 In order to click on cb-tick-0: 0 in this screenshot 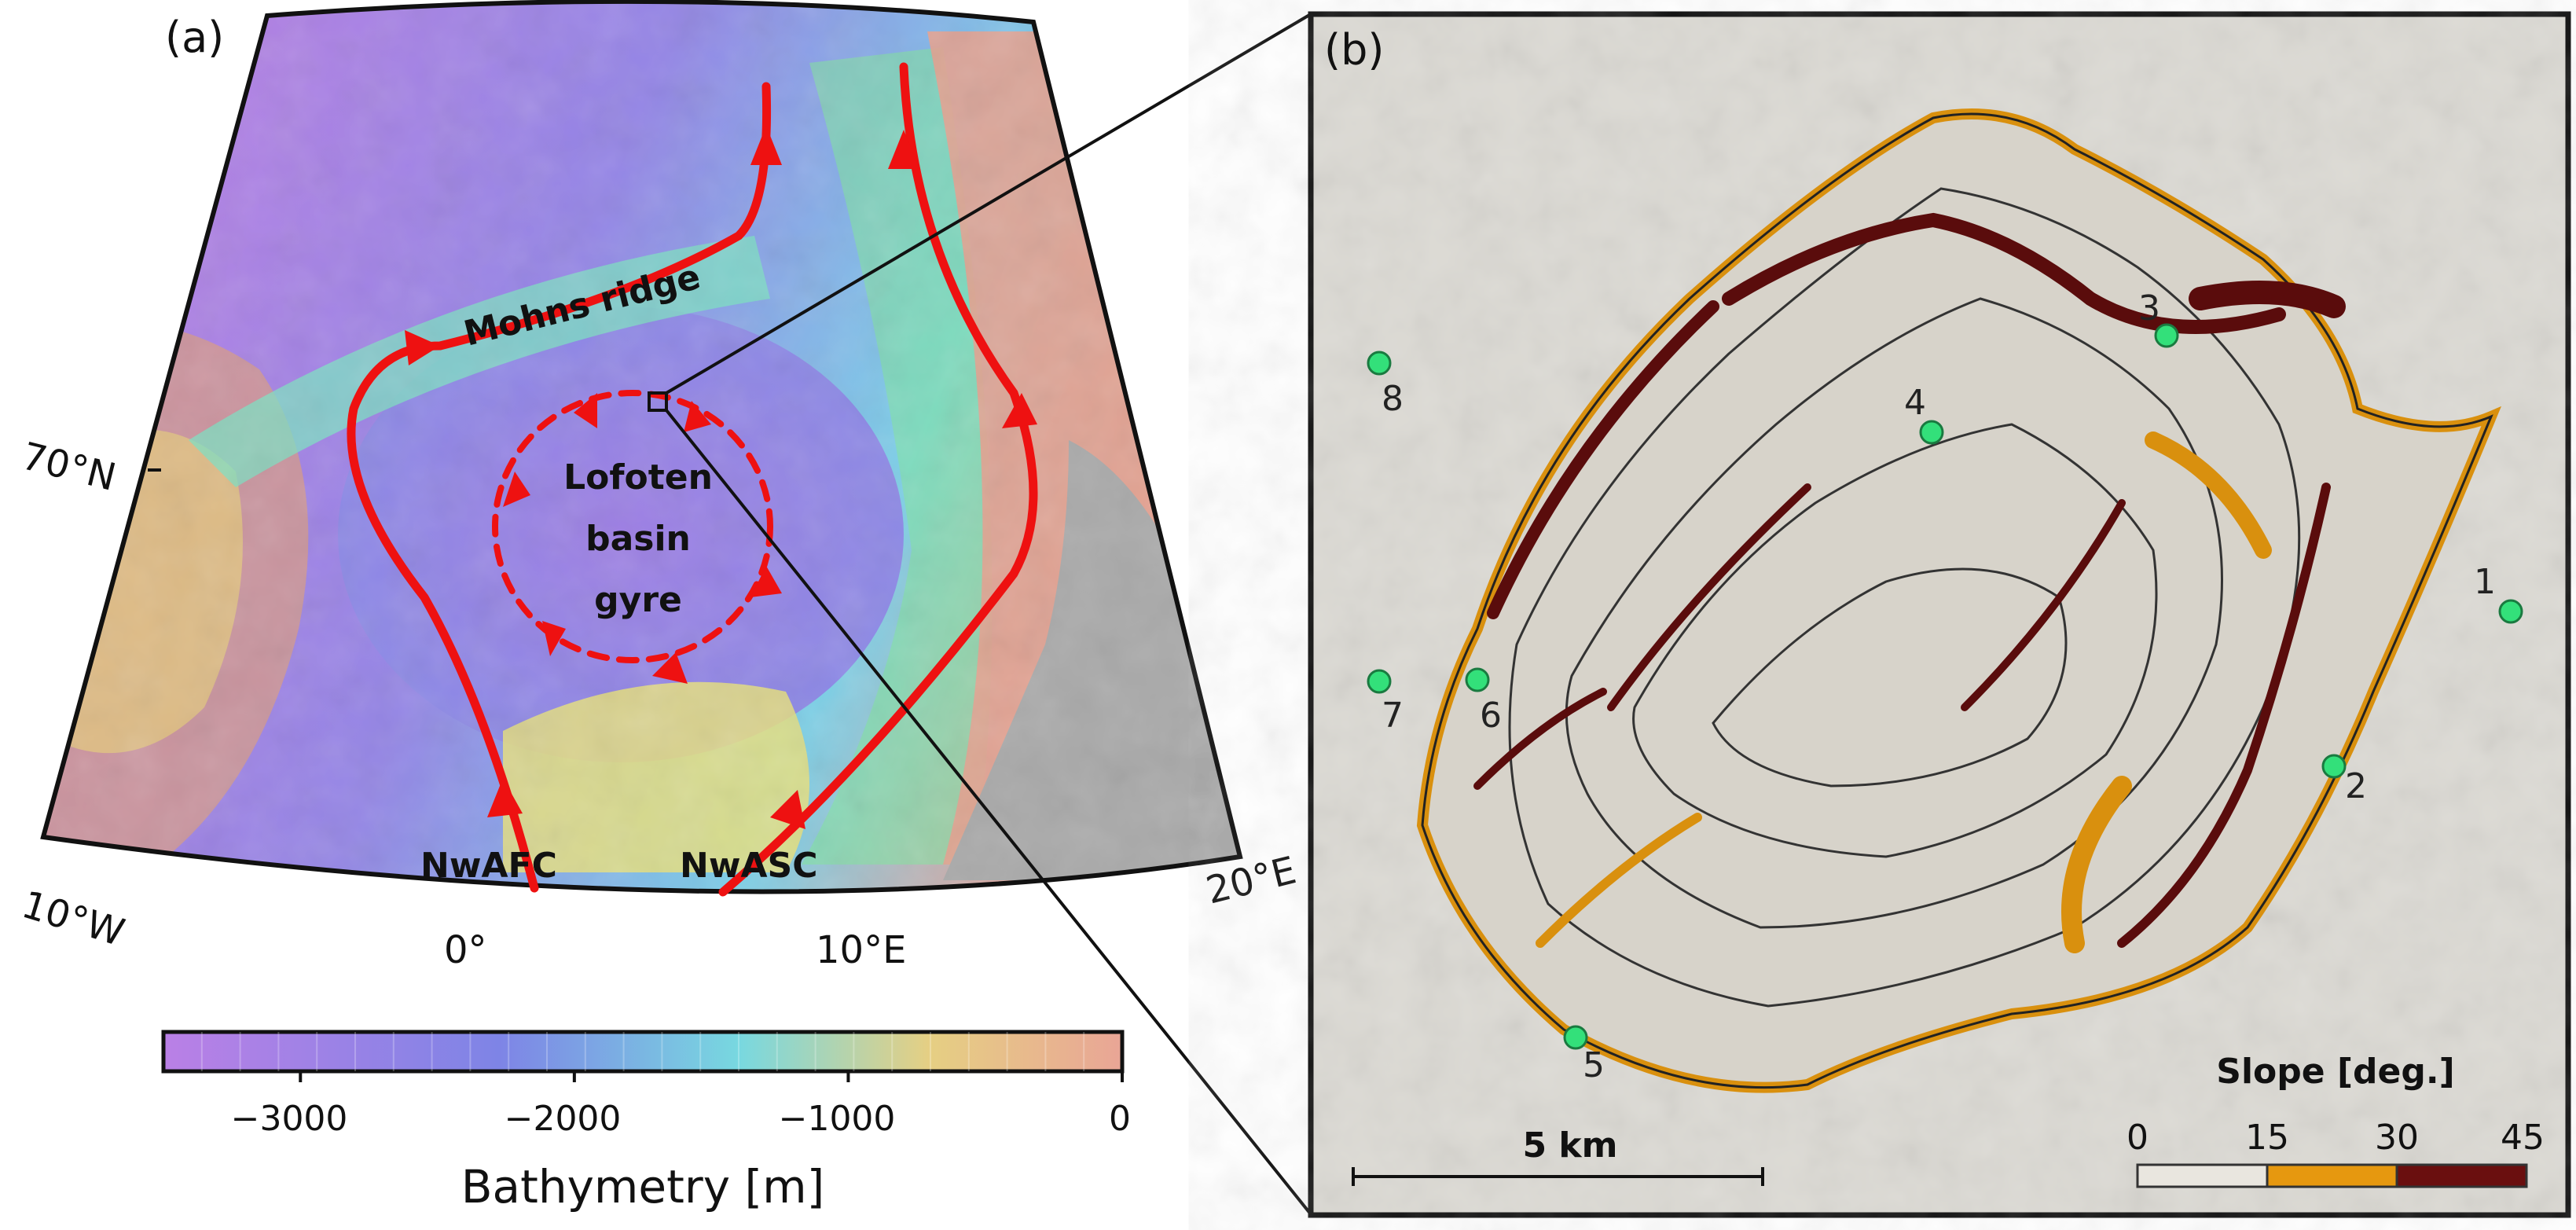, I will do `click(1120, 1119)`.